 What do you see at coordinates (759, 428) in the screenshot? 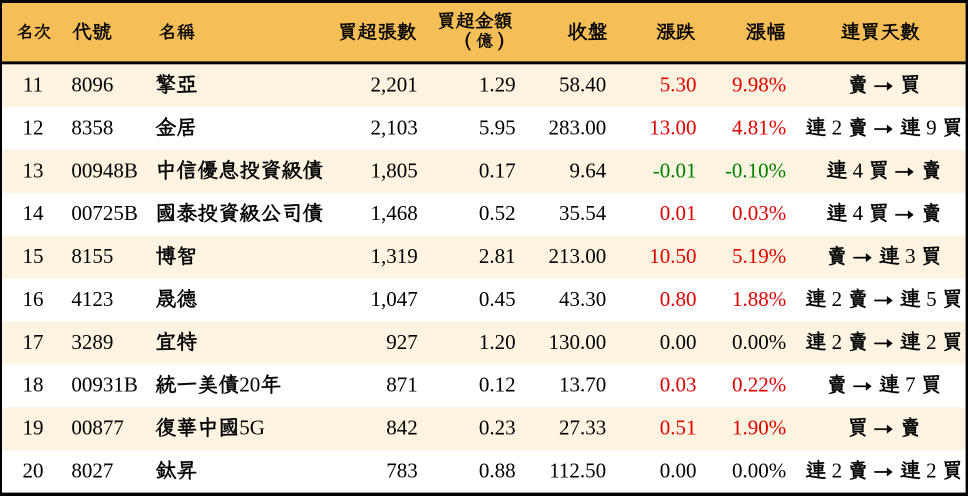
I see `svg-text: 1.90%` at bounding box center [759, 428].